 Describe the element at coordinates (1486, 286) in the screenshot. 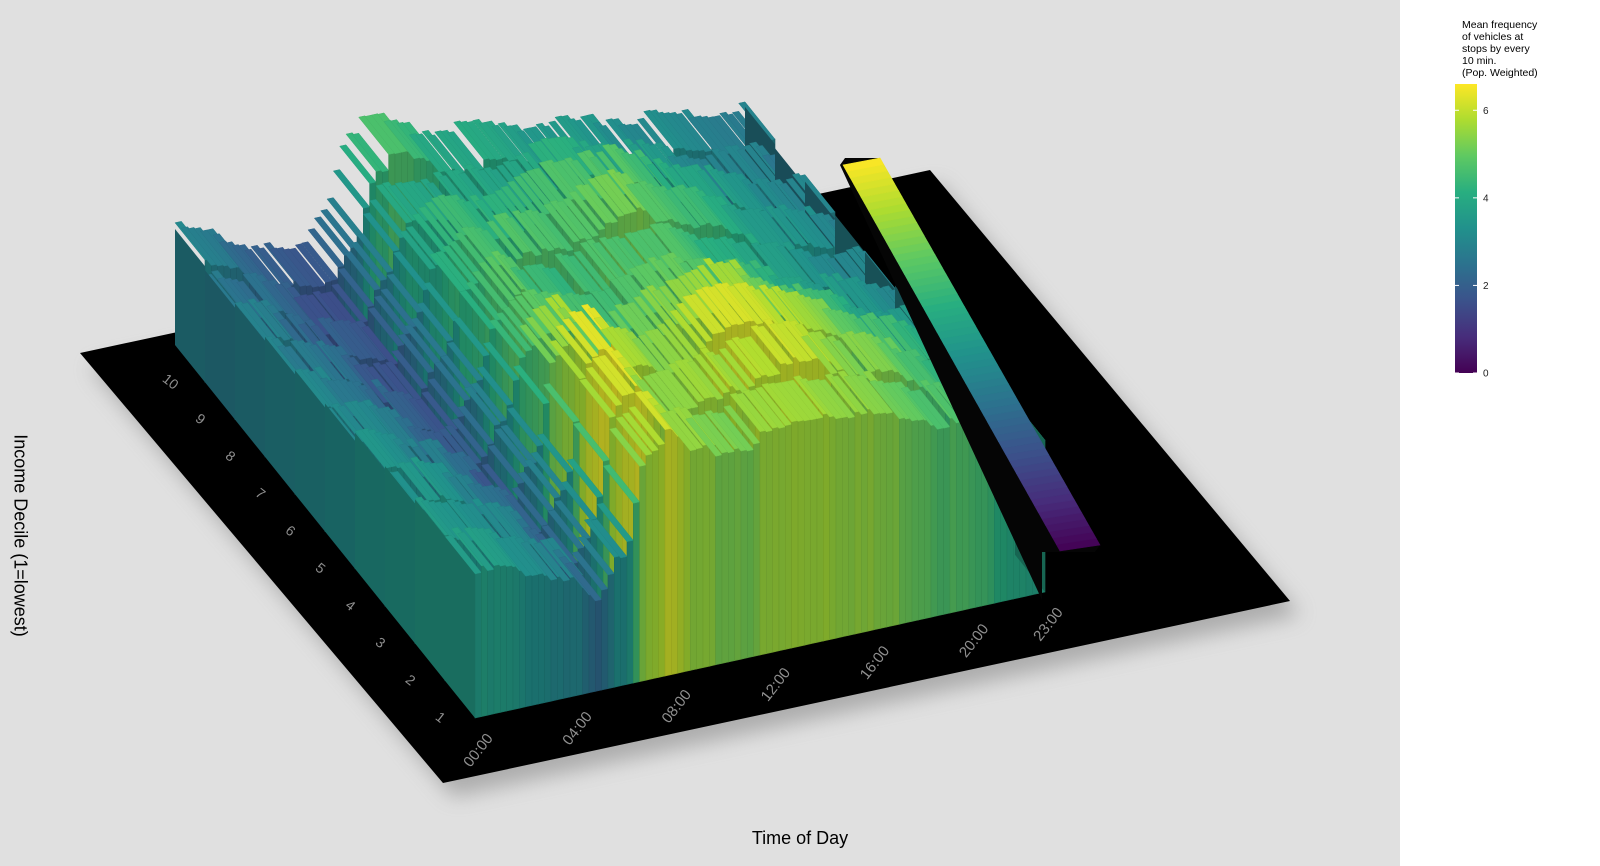

I see `legend-tick-label: 2` at that location.